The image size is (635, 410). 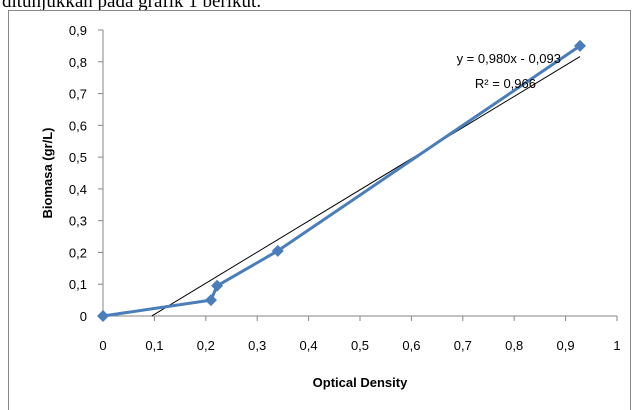 I want to click on y-tick-label: 0,2, so click(x=78, y=252).